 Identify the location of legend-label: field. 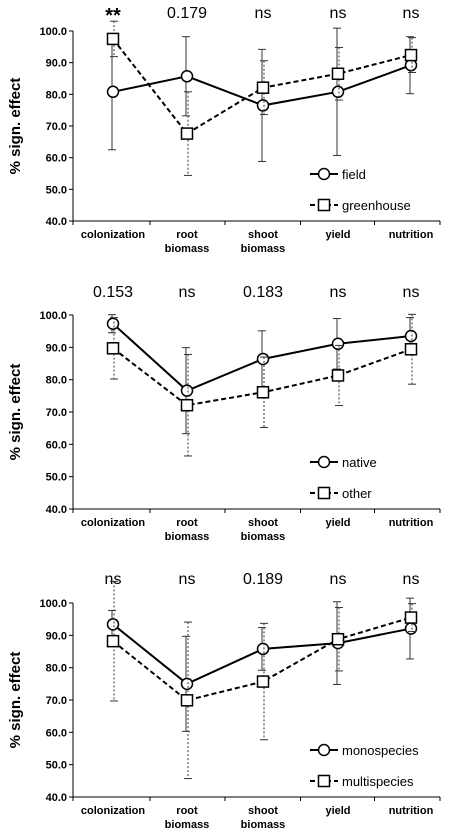
(354, 174).